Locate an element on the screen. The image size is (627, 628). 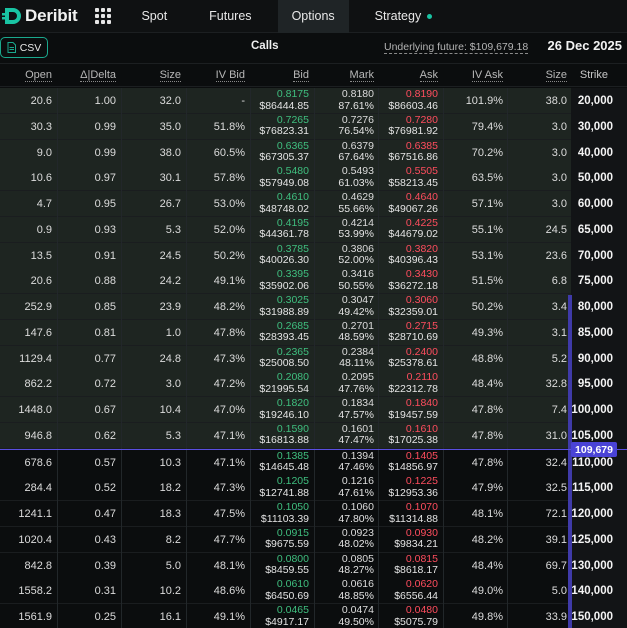
bid-cell: 0.4195 $44361.78 is located at coordinates (284, 229).